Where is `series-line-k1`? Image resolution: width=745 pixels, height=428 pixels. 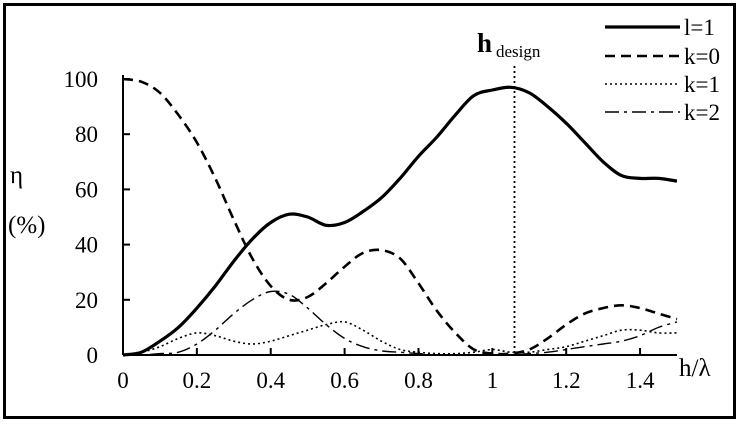 series-line-k1 is located at coordinates (400, 338).